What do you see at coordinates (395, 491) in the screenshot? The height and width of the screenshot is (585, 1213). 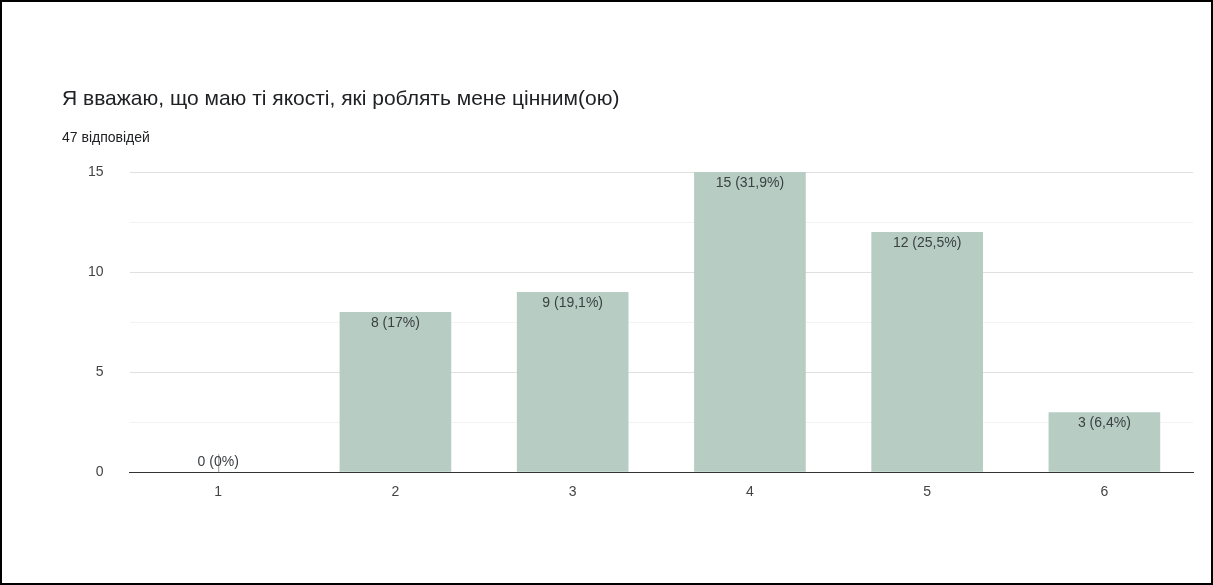 I see `x-tick-label: 2` at bounding box center [395, 491].